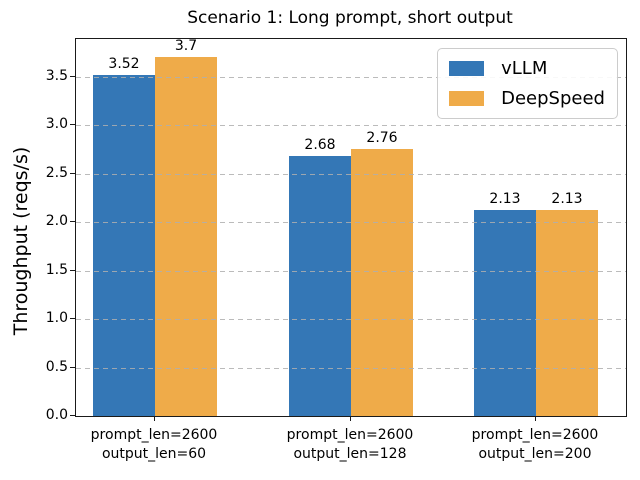  Describe the element at coordinates (350, 454) in the screenshot. I see `x-tick-label-line: output_len=128` at that location.